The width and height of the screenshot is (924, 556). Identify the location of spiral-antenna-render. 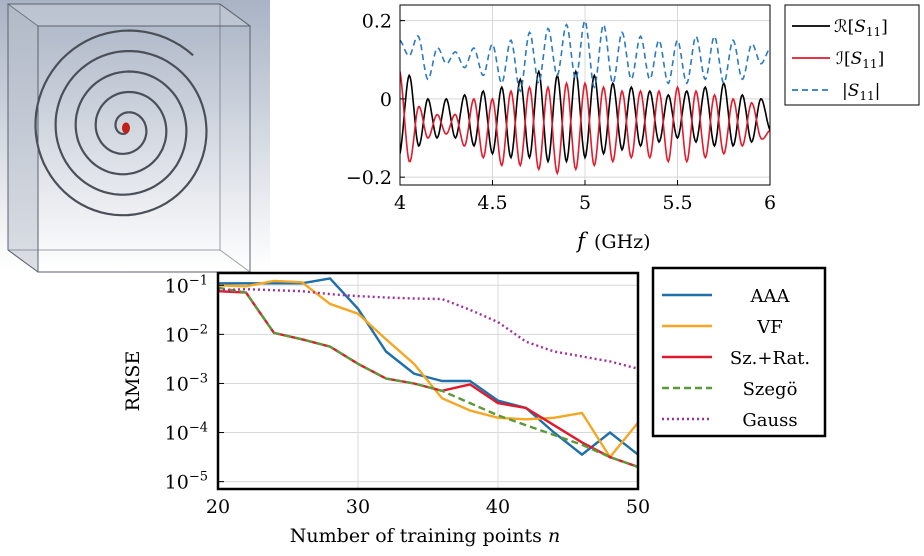
(135, 136).